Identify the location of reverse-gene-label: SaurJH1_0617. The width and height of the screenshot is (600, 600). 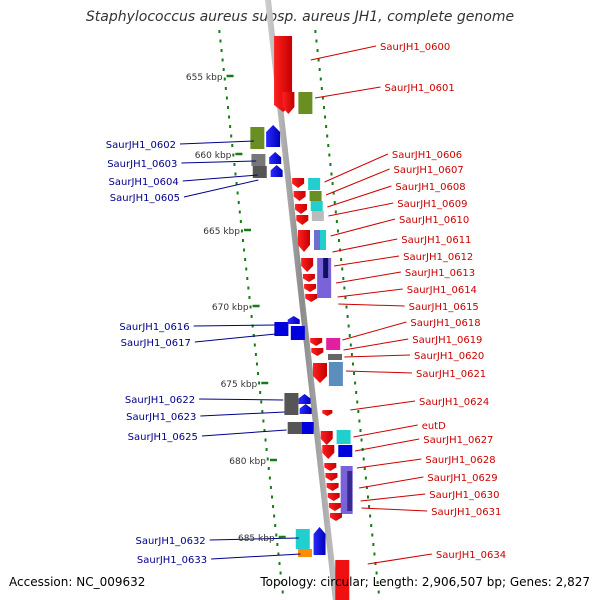
(156, 343).